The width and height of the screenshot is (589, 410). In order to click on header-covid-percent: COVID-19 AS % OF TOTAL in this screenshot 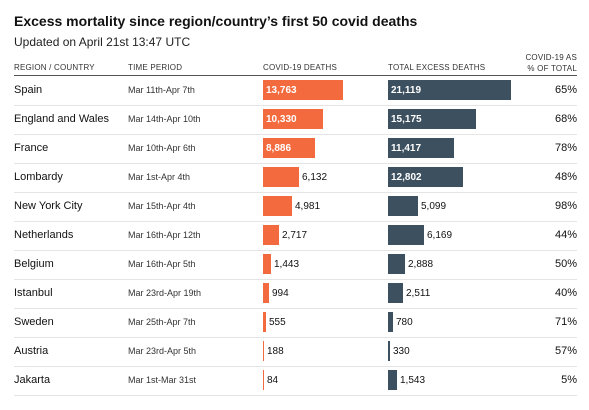, I will do `click(551, 63)`.